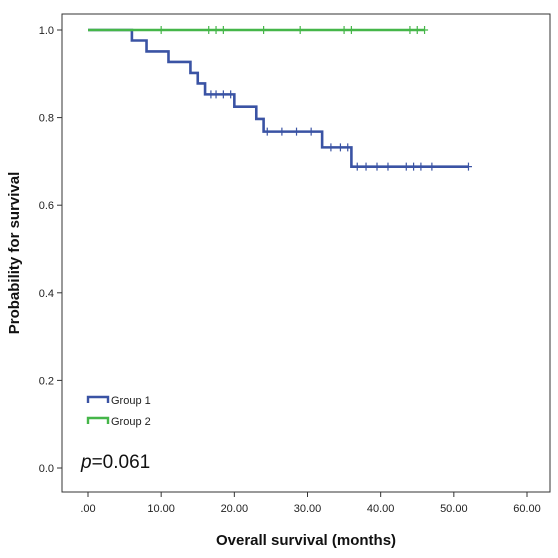 The width and height of the screenshot is (558, 558). Describe the element at coordinates (121, 462) in the screenshot. I see `p-value-number: =0.061` at that location.